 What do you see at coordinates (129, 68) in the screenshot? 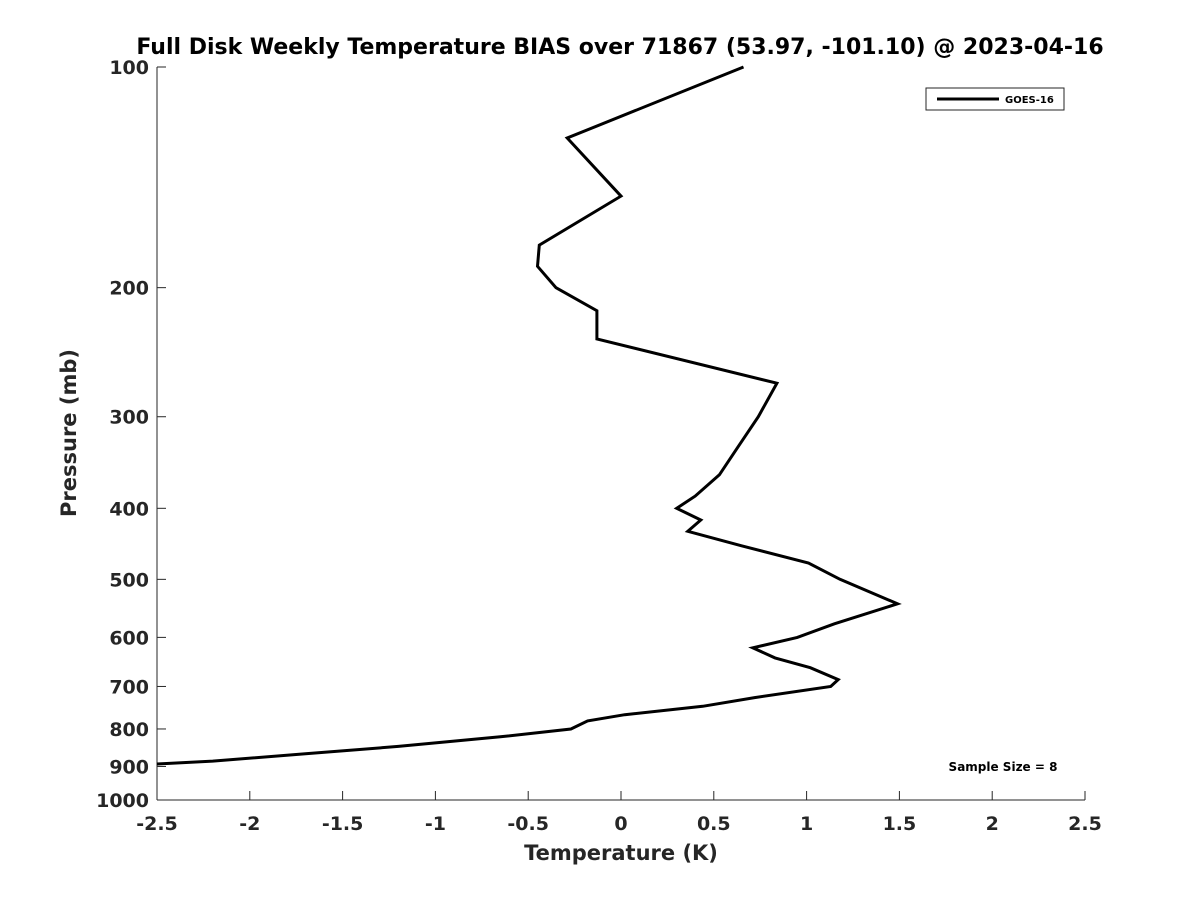
I see `y-tick-label: 100` at bounding box center [129, 68].